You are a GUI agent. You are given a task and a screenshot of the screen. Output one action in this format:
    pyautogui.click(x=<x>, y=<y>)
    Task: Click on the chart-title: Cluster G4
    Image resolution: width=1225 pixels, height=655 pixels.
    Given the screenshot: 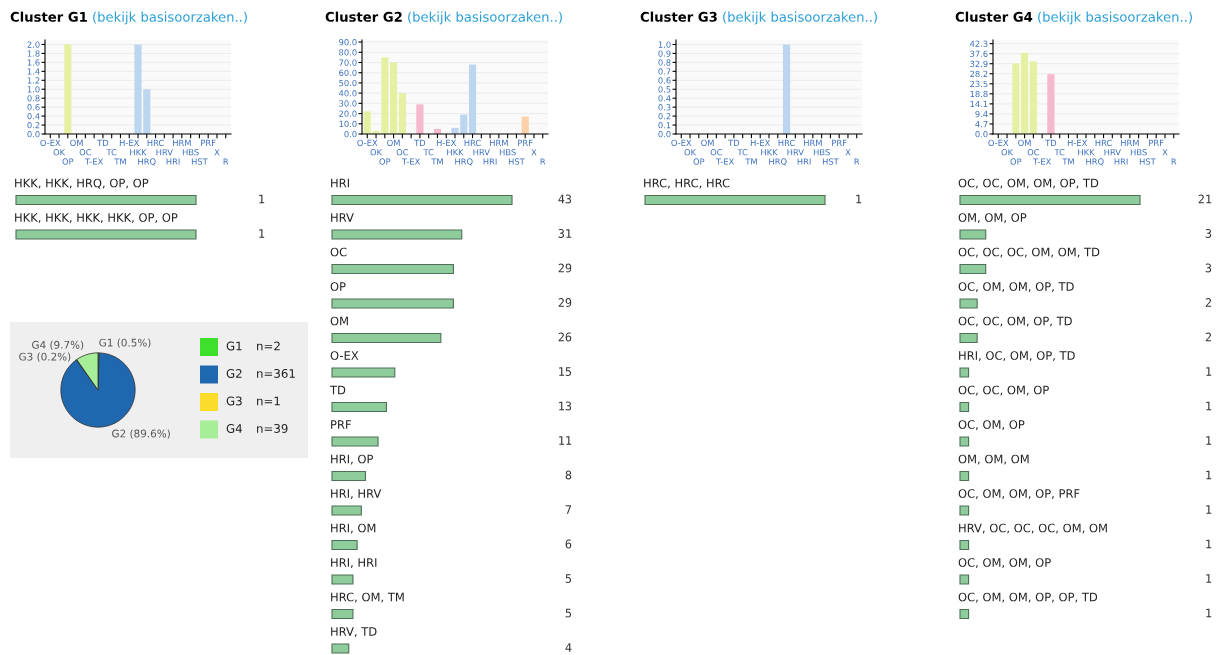 What is the action you would take?
    pyautogui.click(x=994, y=16)
    